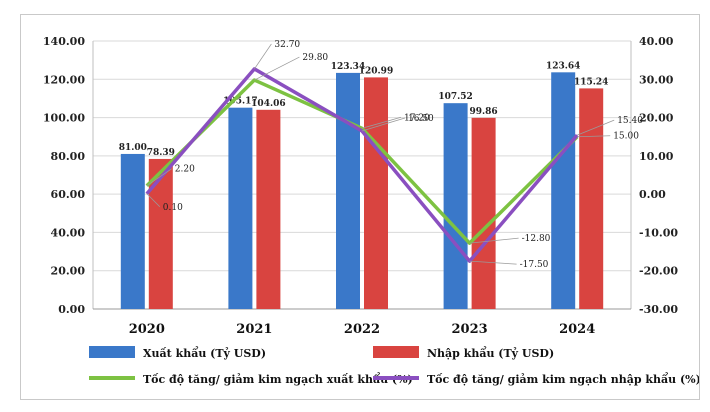  What do you see at coordinates (68, 194) in the screenshot?
I see `y-left-tick-label: 60.00` at bounding box center [68, 194].